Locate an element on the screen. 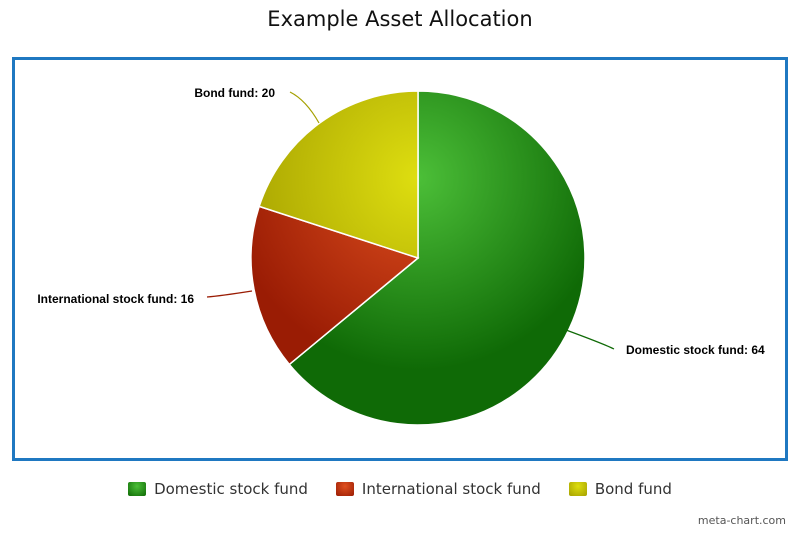 The height and width of the screenshot is (533, 800). legend-item-bond-fund: Bond fund is located at coordinates (620, 489).